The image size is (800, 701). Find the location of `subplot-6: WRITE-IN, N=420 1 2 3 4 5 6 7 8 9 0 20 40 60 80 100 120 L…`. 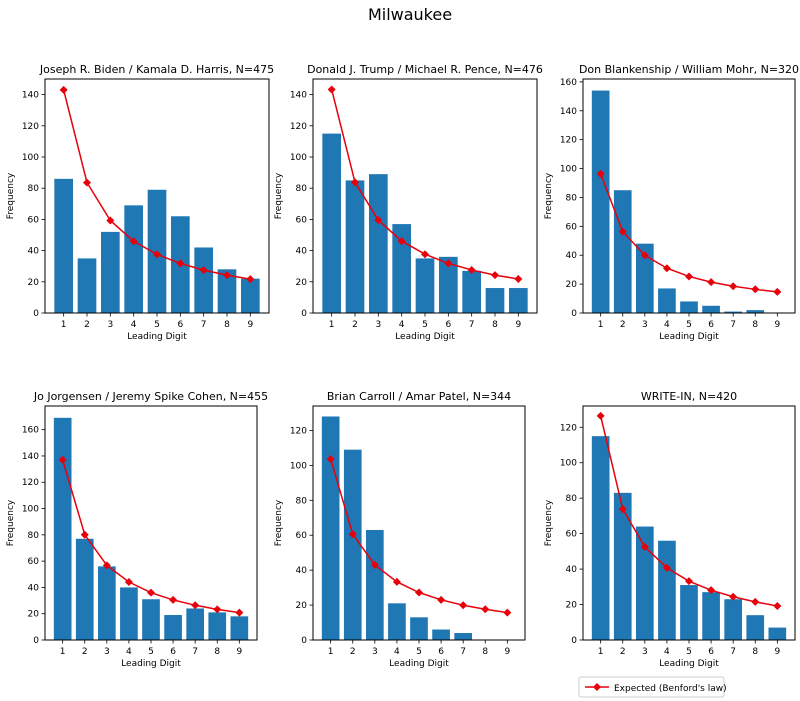

subplot-6: WRITE-IN, N=420 1 2 3 4 5 6 7 8 9 0 20 40 60 80 100 120 L… is located at coordinates (670, 529).